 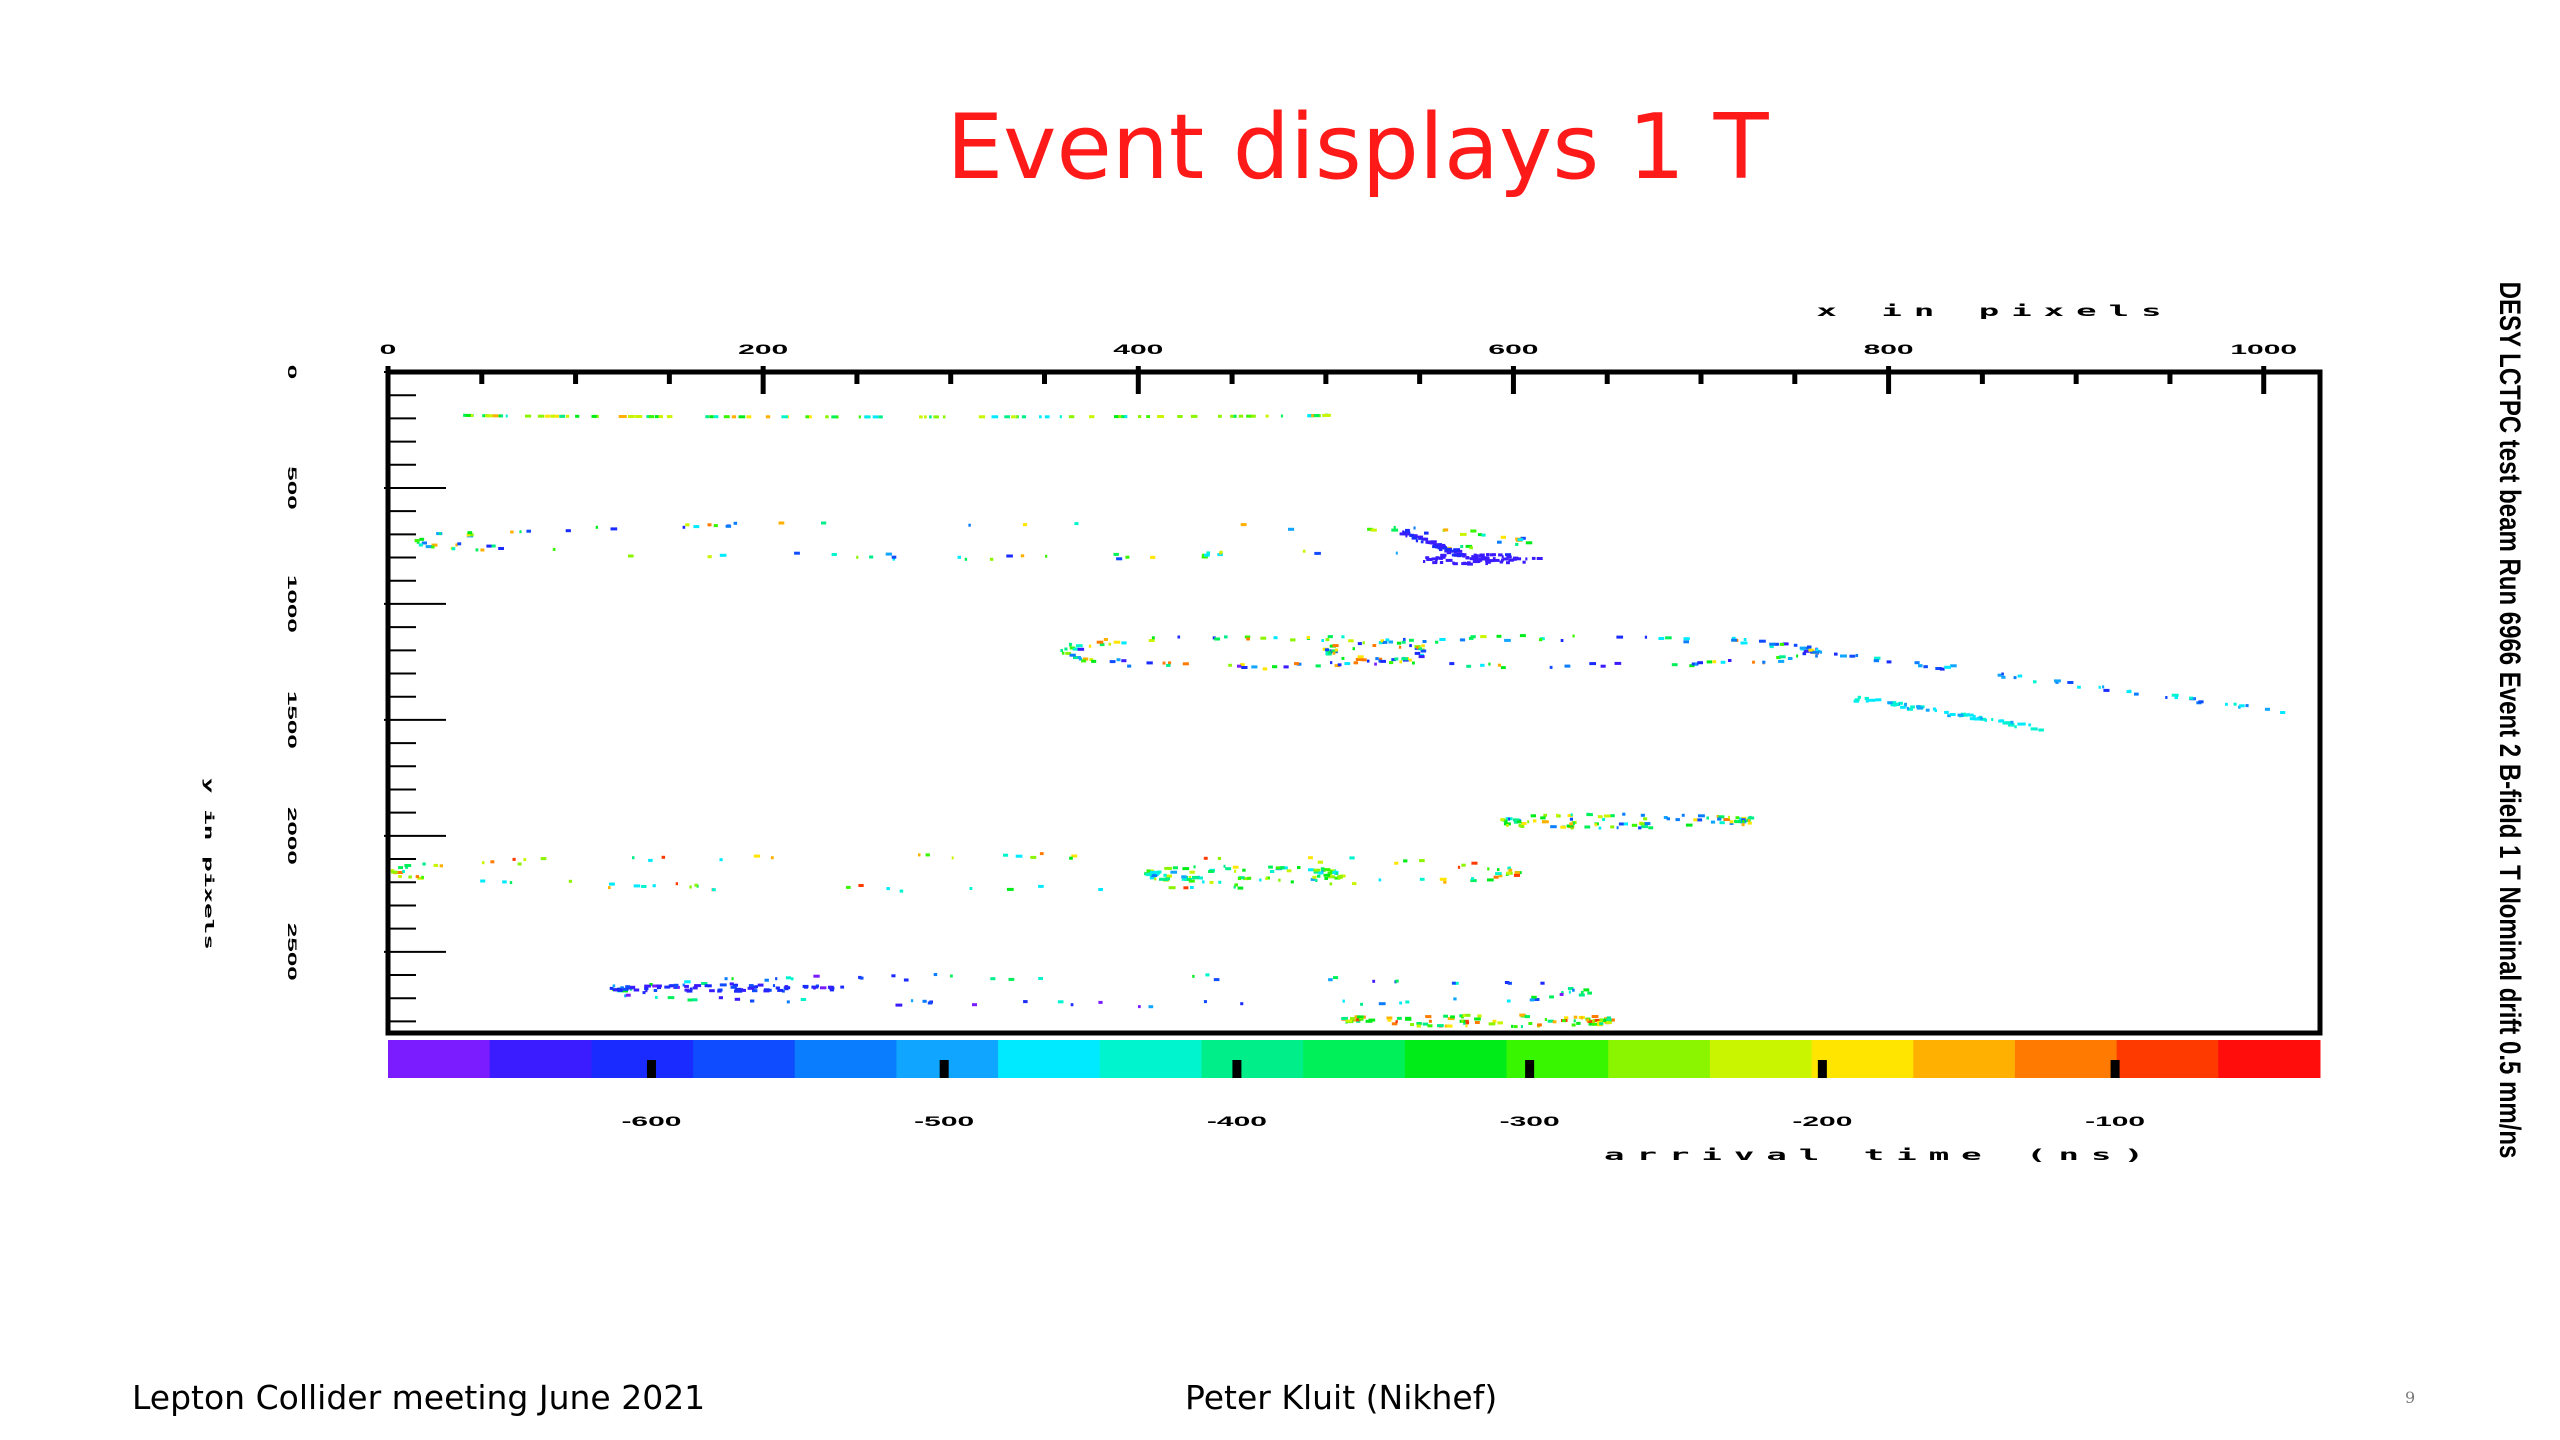 What do you see at coordinates (1822, 1121) in the screenshot?
I see `colorbar-tick-label: -200` at bounding box center [1822, 1121].